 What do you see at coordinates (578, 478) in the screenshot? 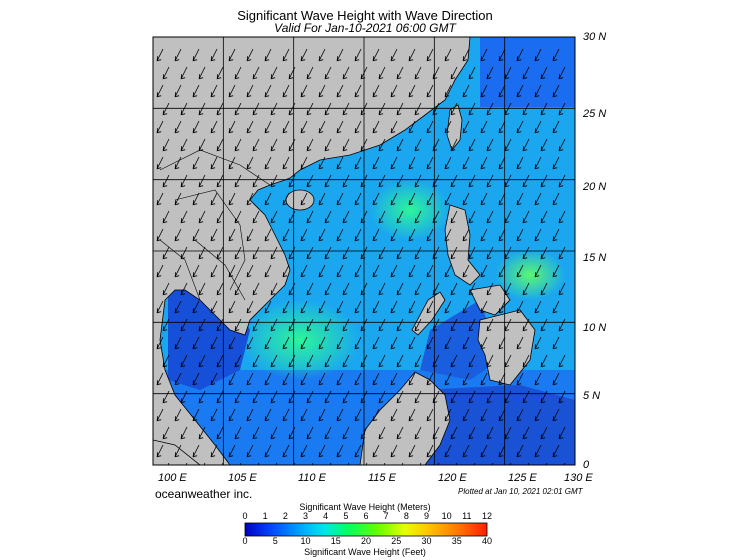
I see `lon-label: 130 E` at bounding box center [578, 478].